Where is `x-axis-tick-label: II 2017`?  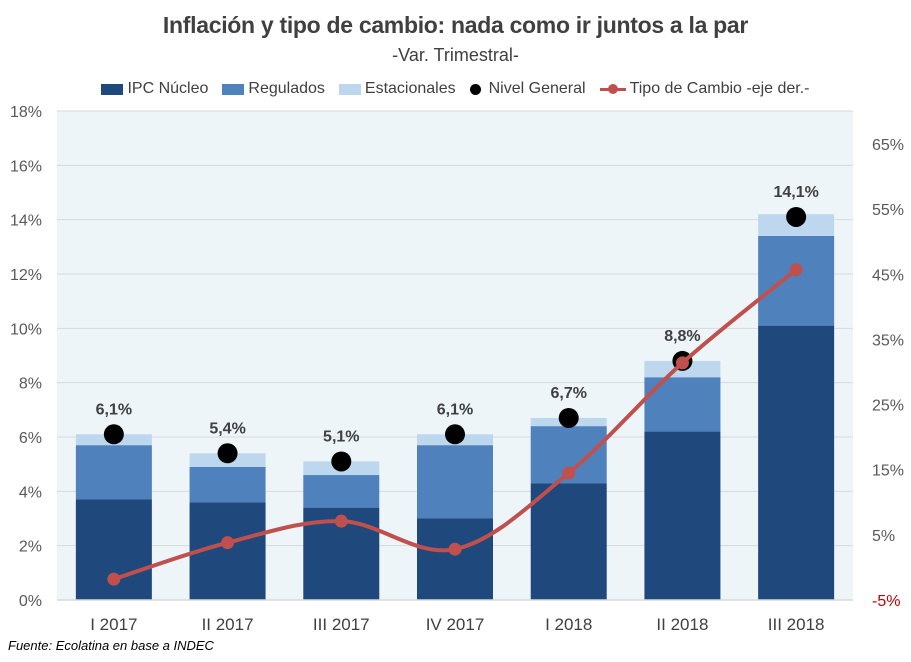
x-axis-tick-label: II 2017 is located at coordinates (228, 624).